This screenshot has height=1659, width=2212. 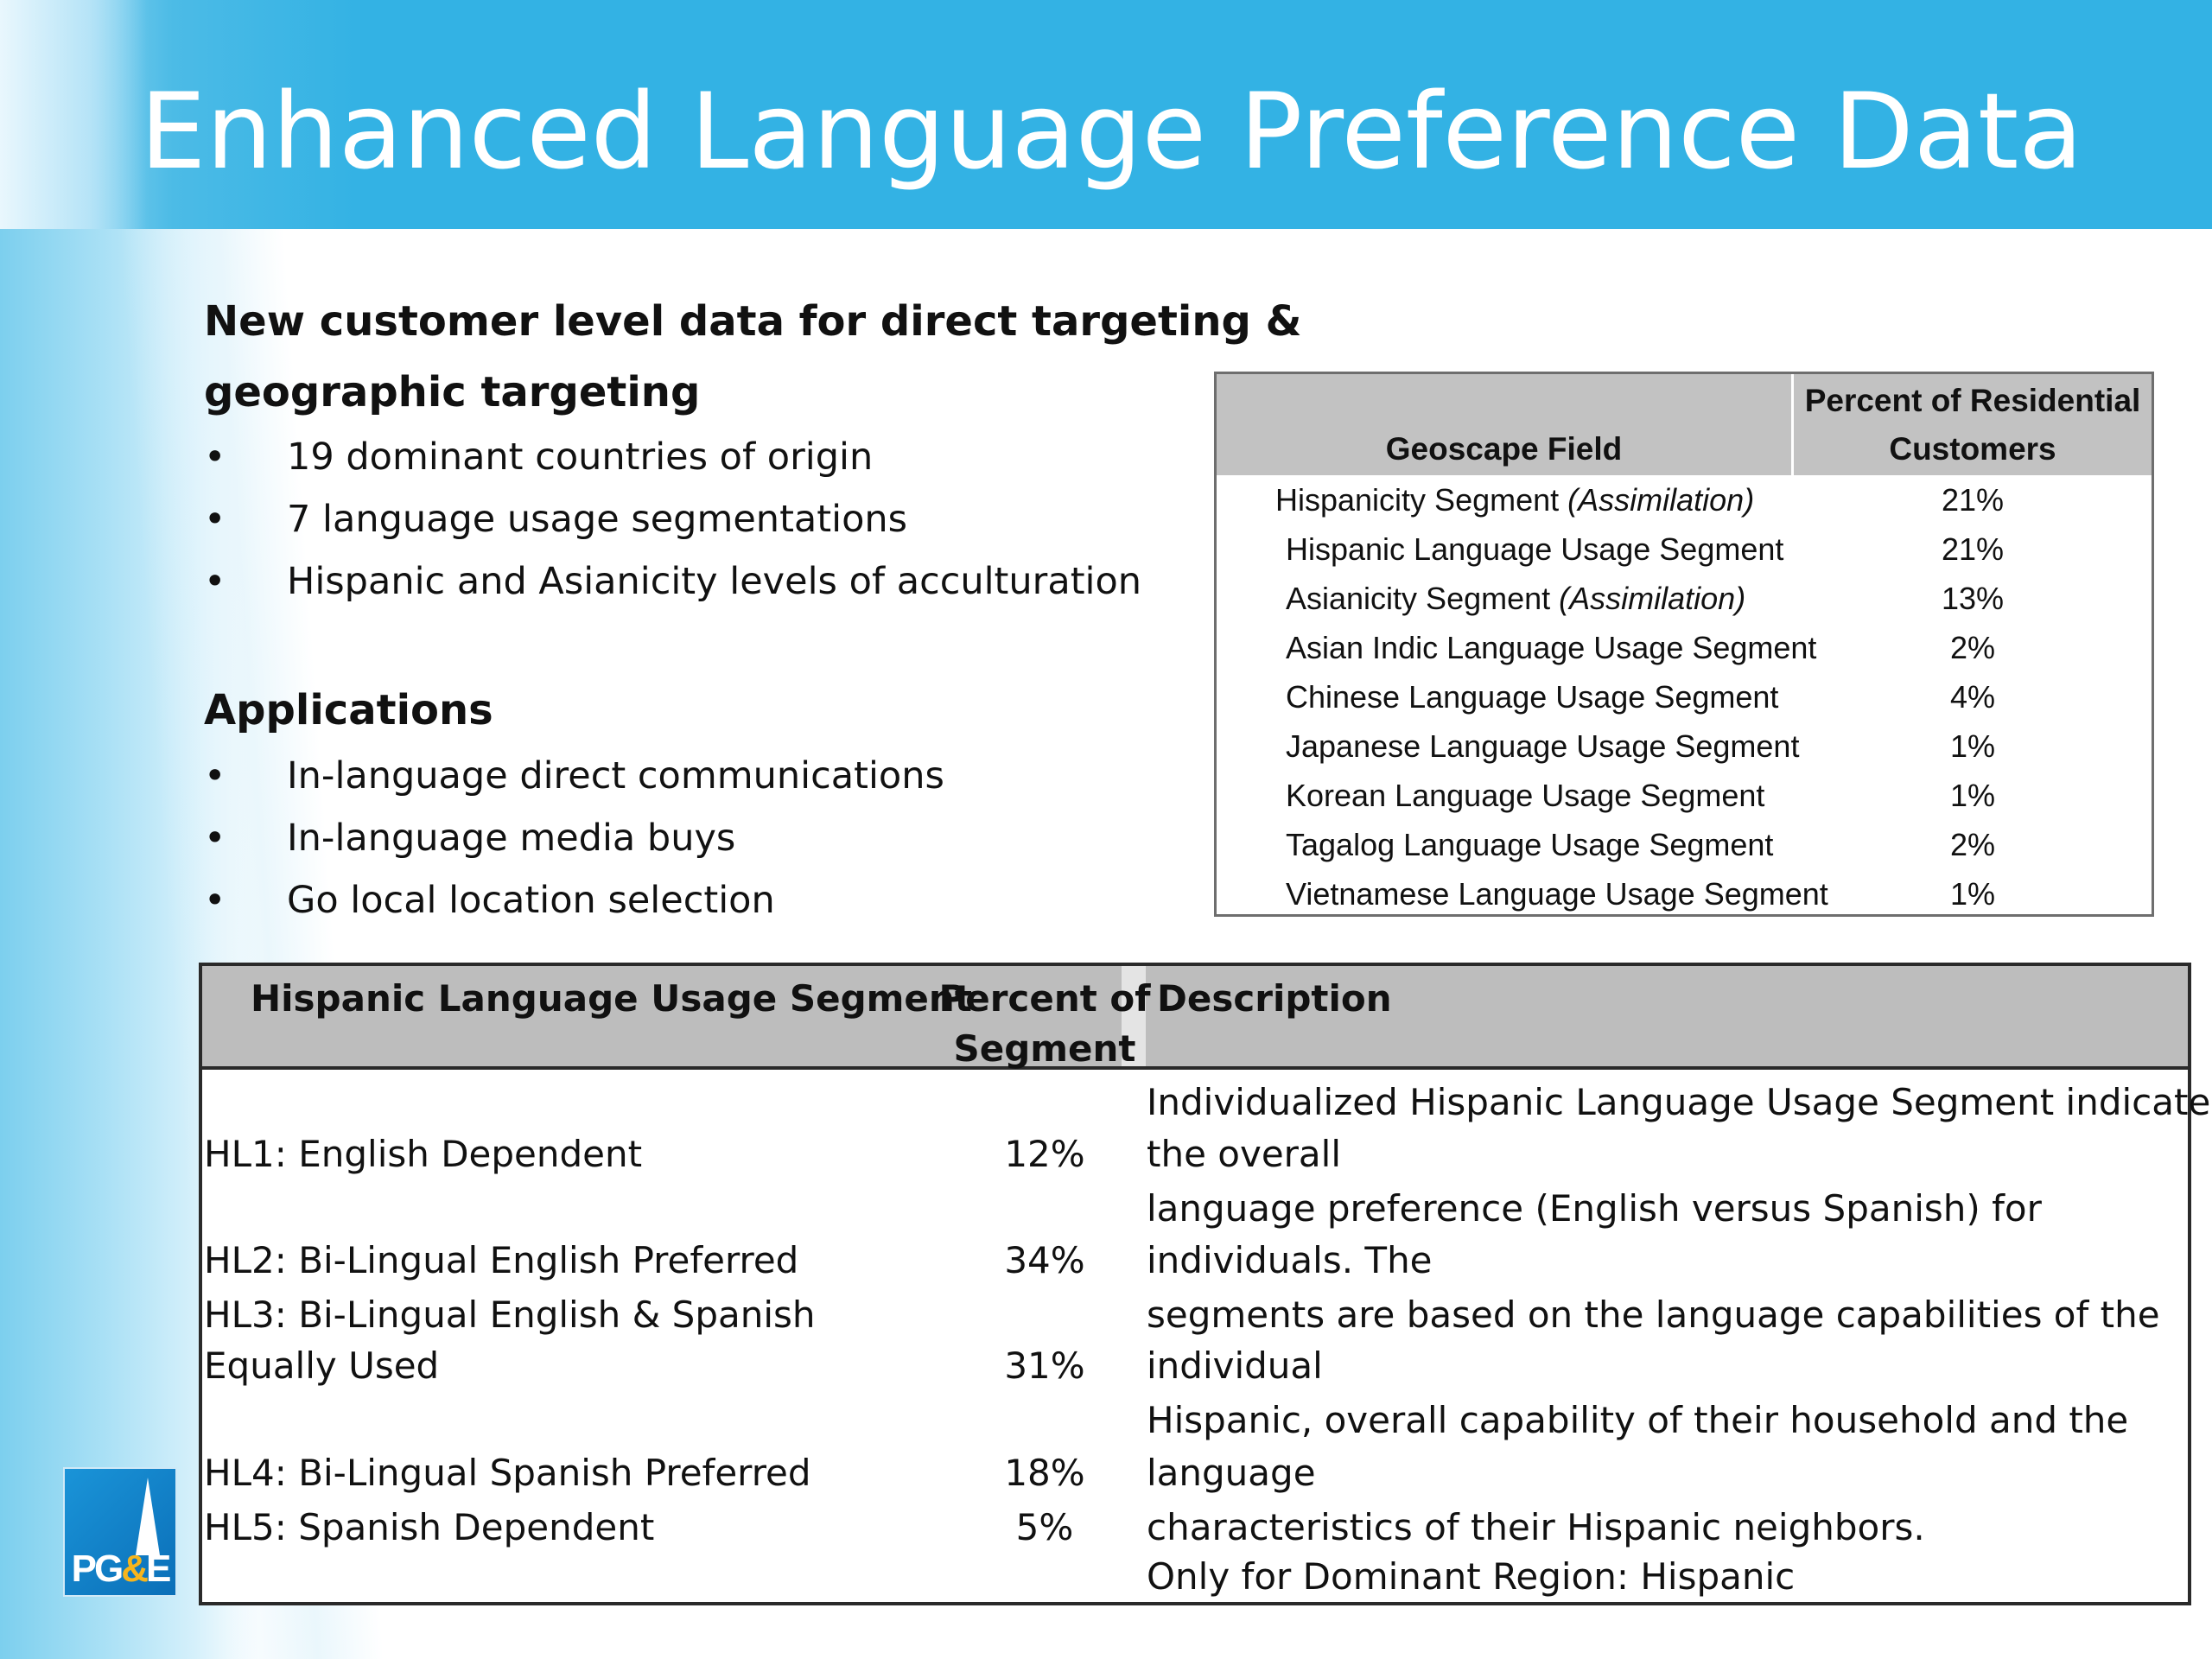 I want to click on description-line: individuals. The, so click(x=1290, y=1260).